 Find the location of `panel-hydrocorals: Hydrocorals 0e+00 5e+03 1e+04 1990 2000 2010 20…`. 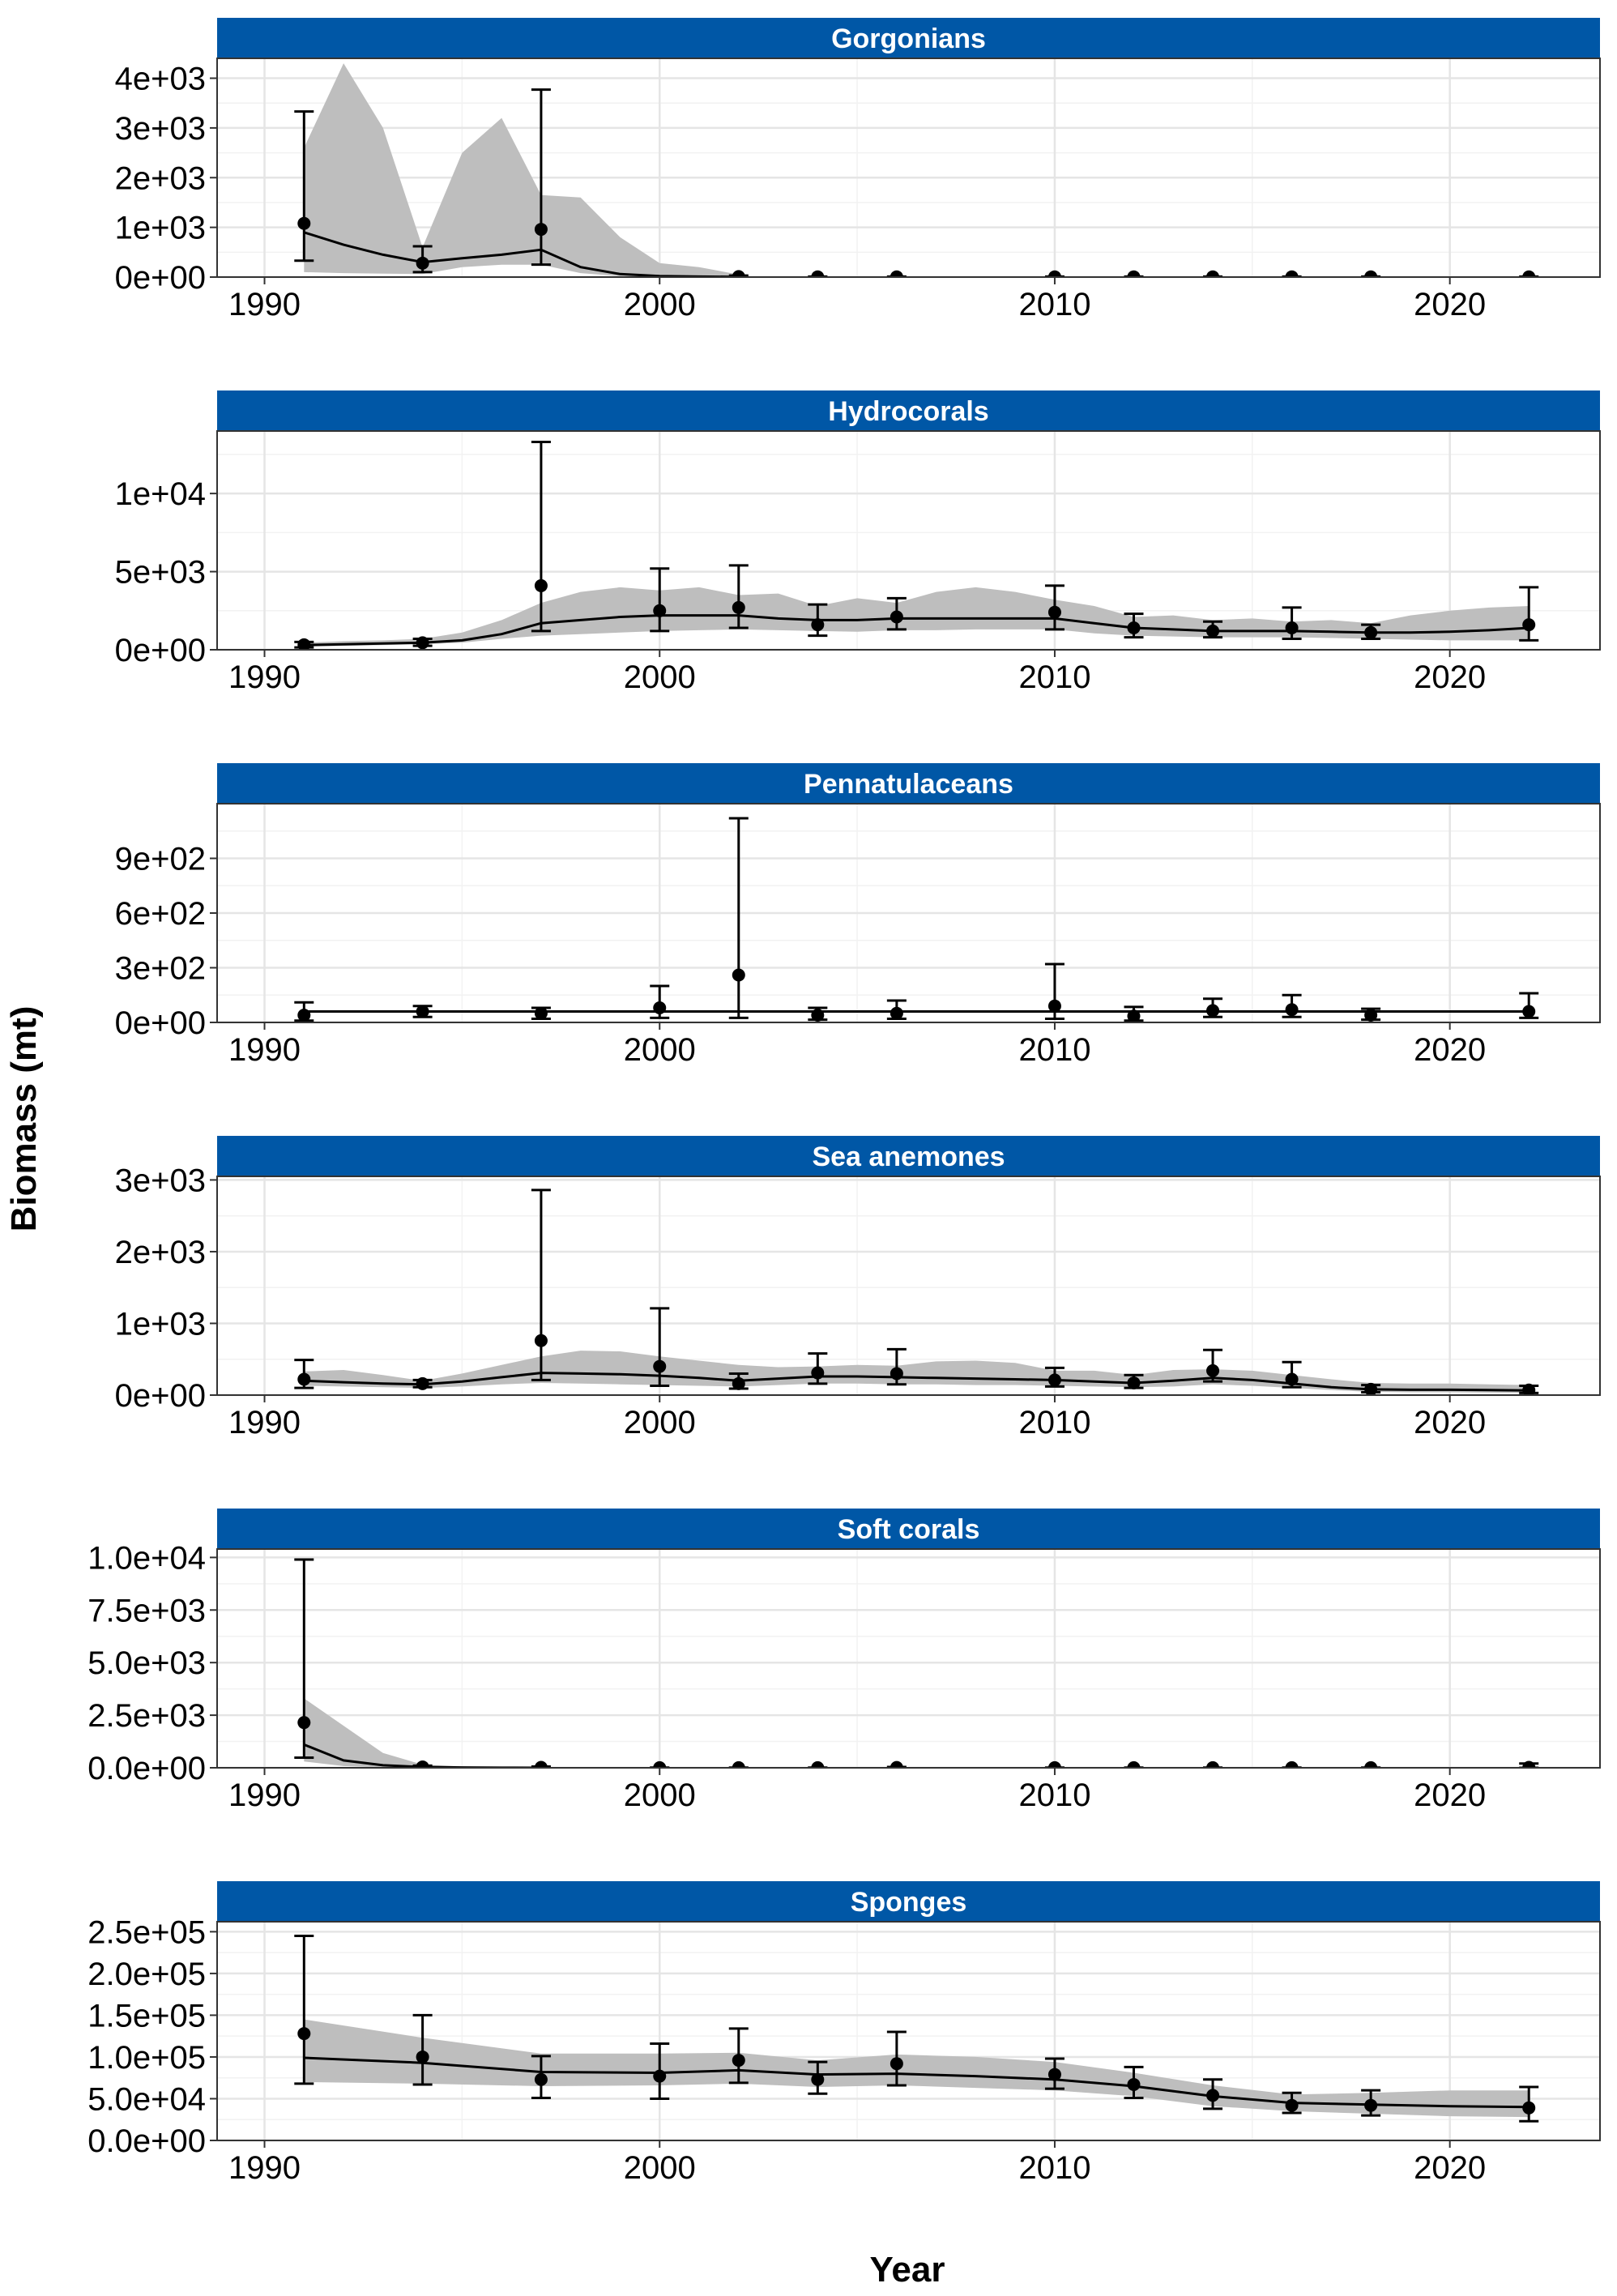

panel-hydrocorals: Hydrocorals 0e+00 5e+03 1e+04 1990 2000 2010 20… is located at coordinates (858, 542).